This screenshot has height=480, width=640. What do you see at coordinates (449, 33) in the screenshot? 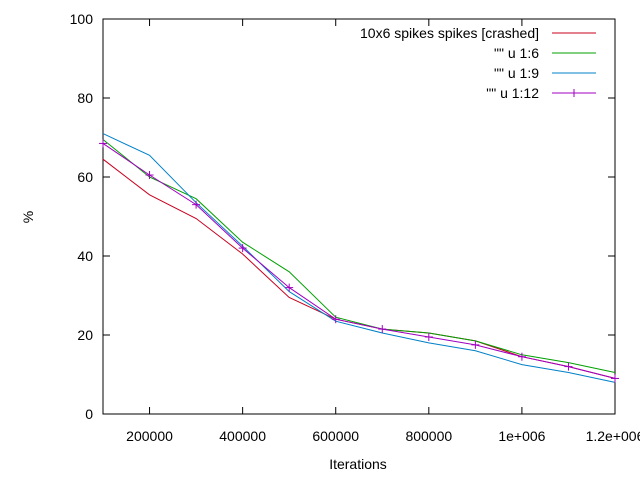
I see `legend-label: 10x6 spikes spikes [crashed]` at bounding box center [449, 33].